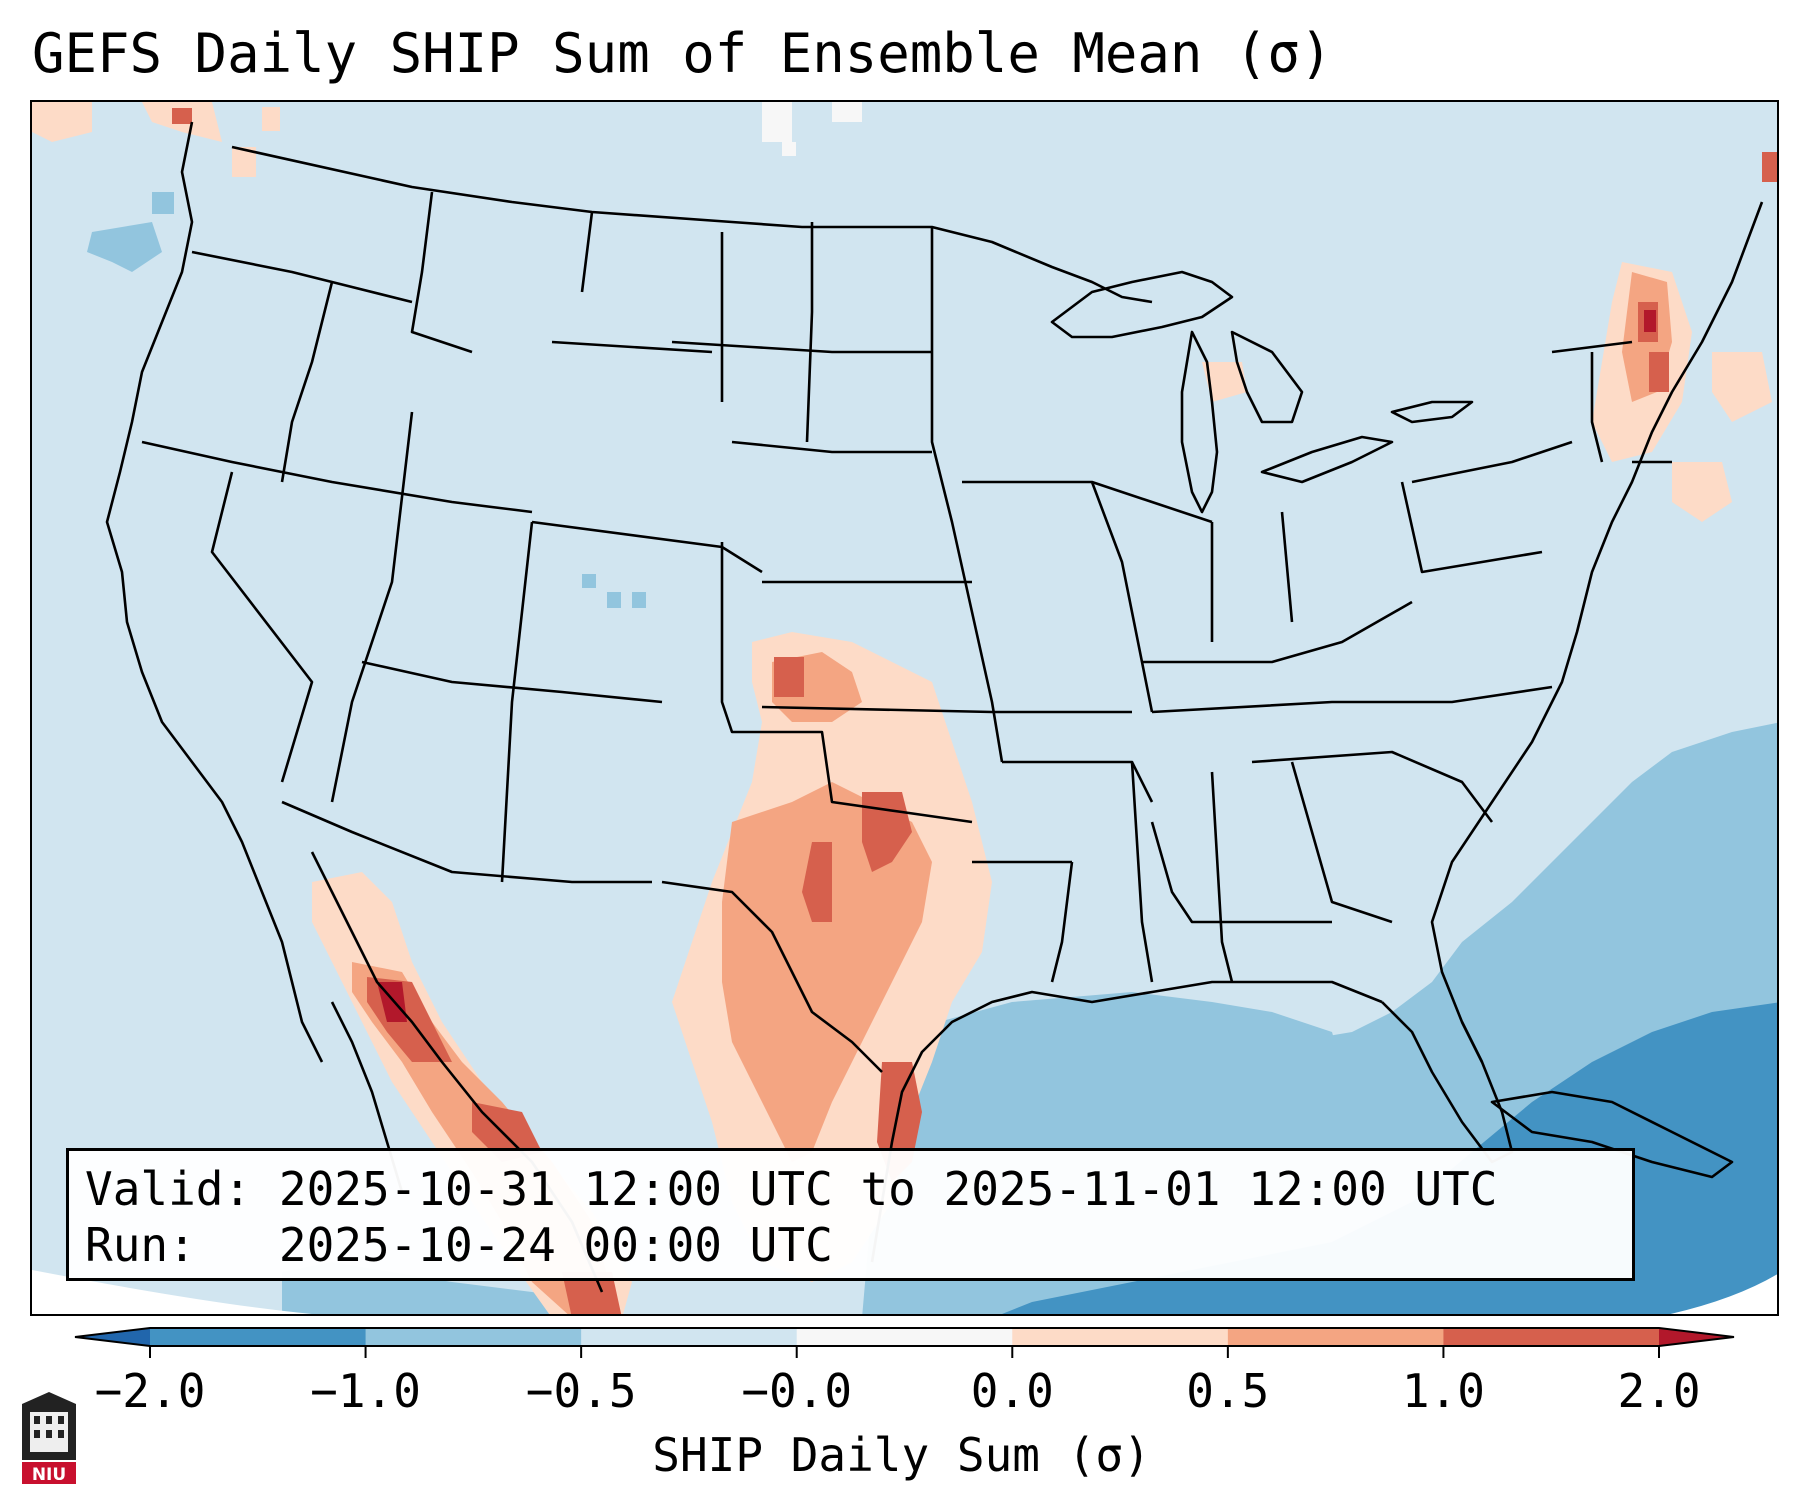  What do you see at coordinates (140, 1245) in the screenshot?
I see `run-label: Run:` at bounding box center [140, 1245].